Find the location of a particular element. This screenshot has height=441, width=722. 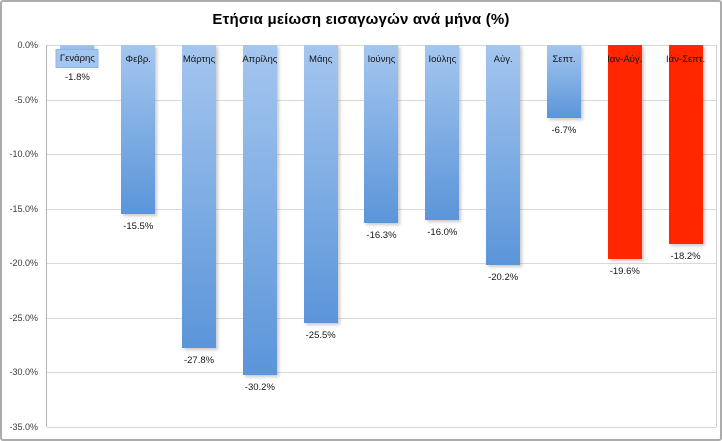

category-label: Ιαν-Αύγ. is located at coordinates (625, 59).